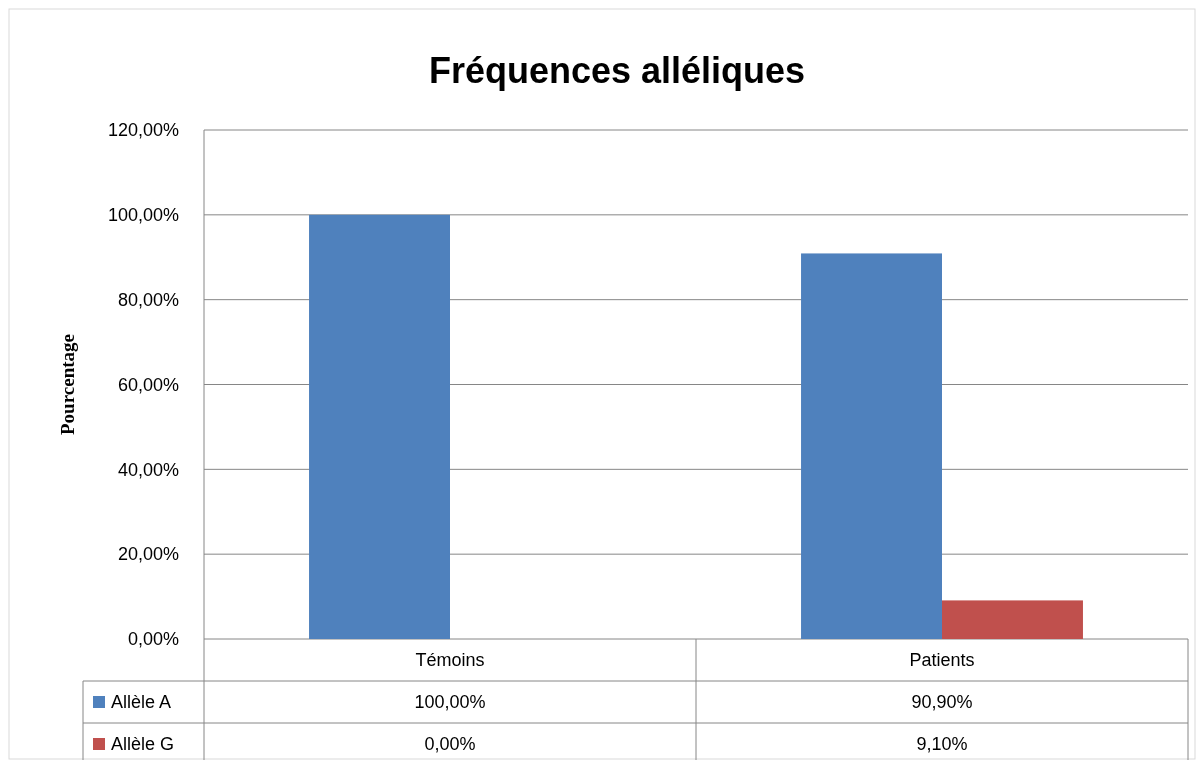 The width and height of the screenshot is (1204, 760). What do you see at coordinates (67, 384) in the screenshot?
I see `y-axis-title: Pourcentage` at bounding box center [67, 384].